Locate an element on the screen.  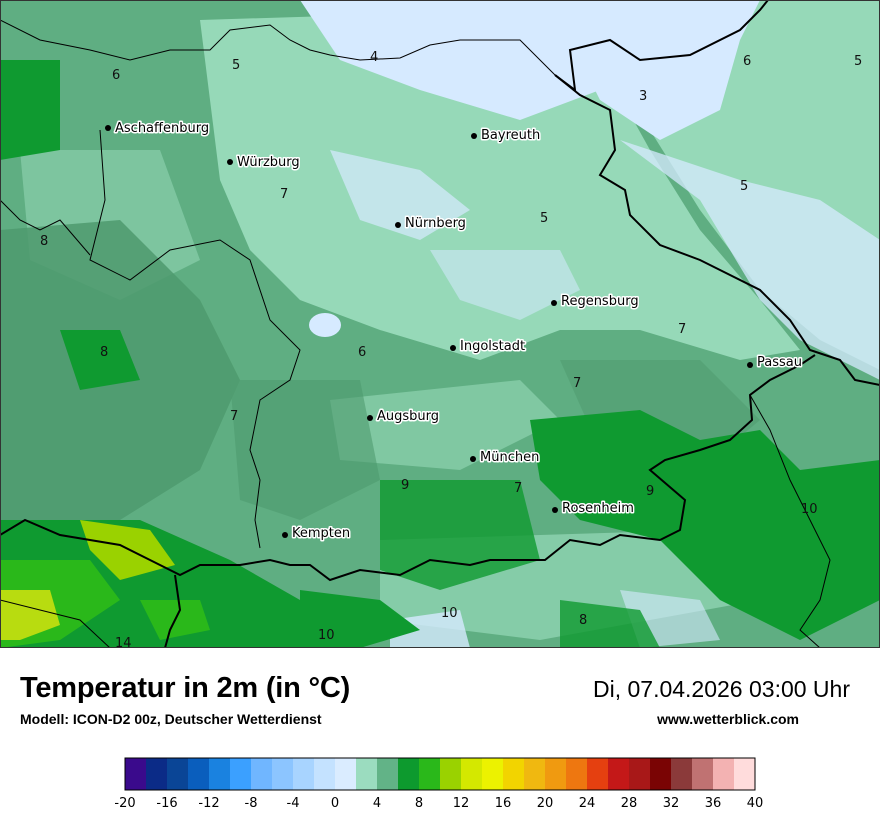
map-title: Temperatur in 2m (in °C) is located at coordinates (185, 688).